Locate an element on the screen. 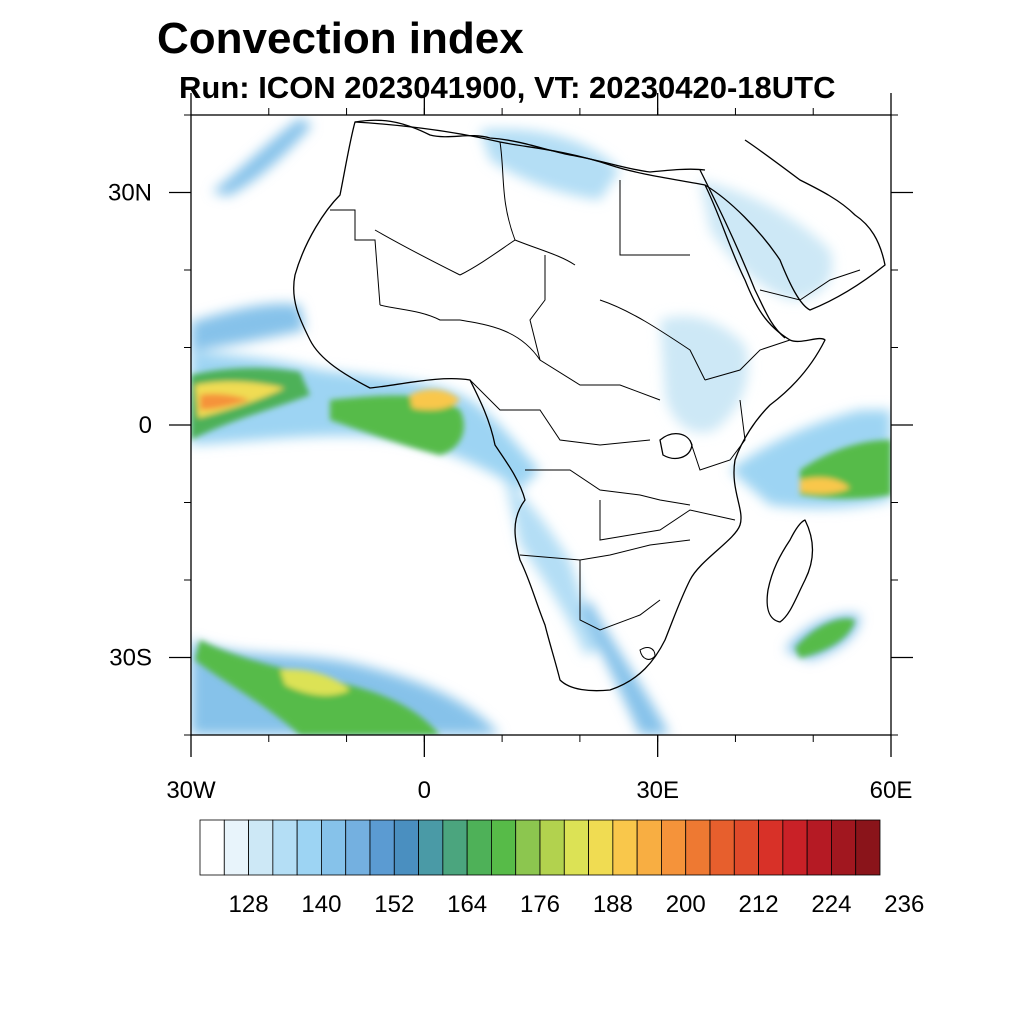  colorbar-label: 128 is located at coordinates (249, 904).